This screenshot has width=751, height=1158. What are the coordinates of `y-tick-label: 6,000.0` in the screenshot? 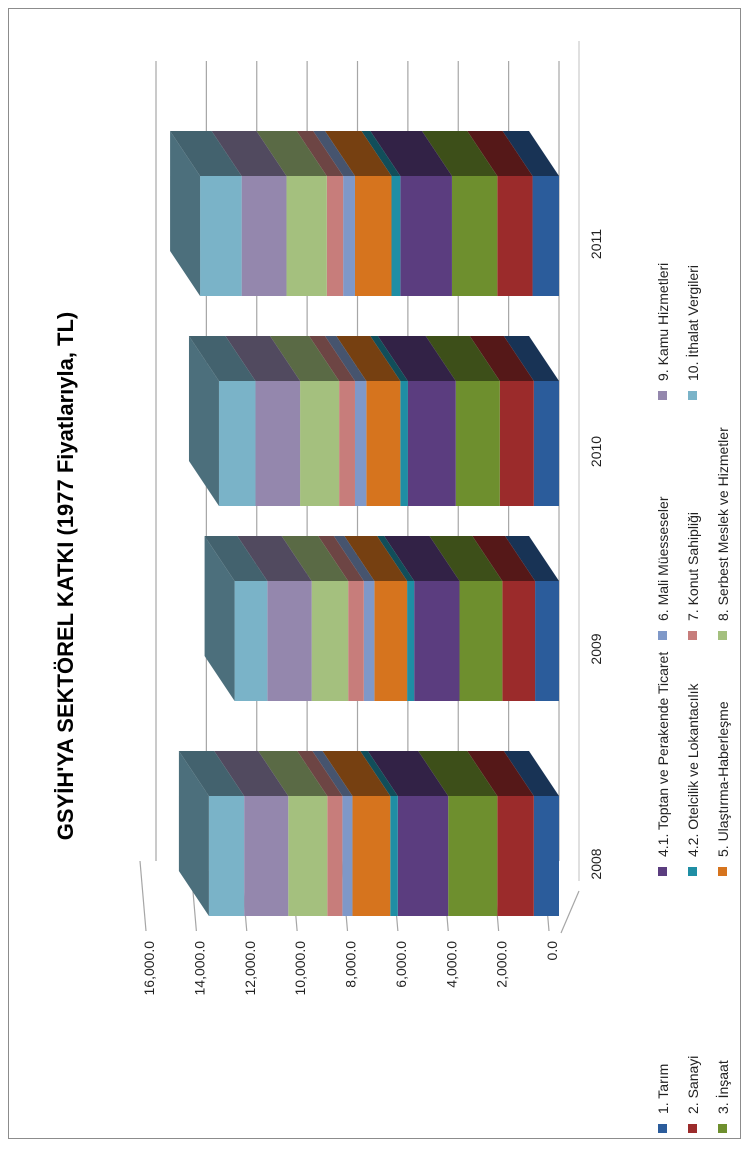 It's located at (401, 964).